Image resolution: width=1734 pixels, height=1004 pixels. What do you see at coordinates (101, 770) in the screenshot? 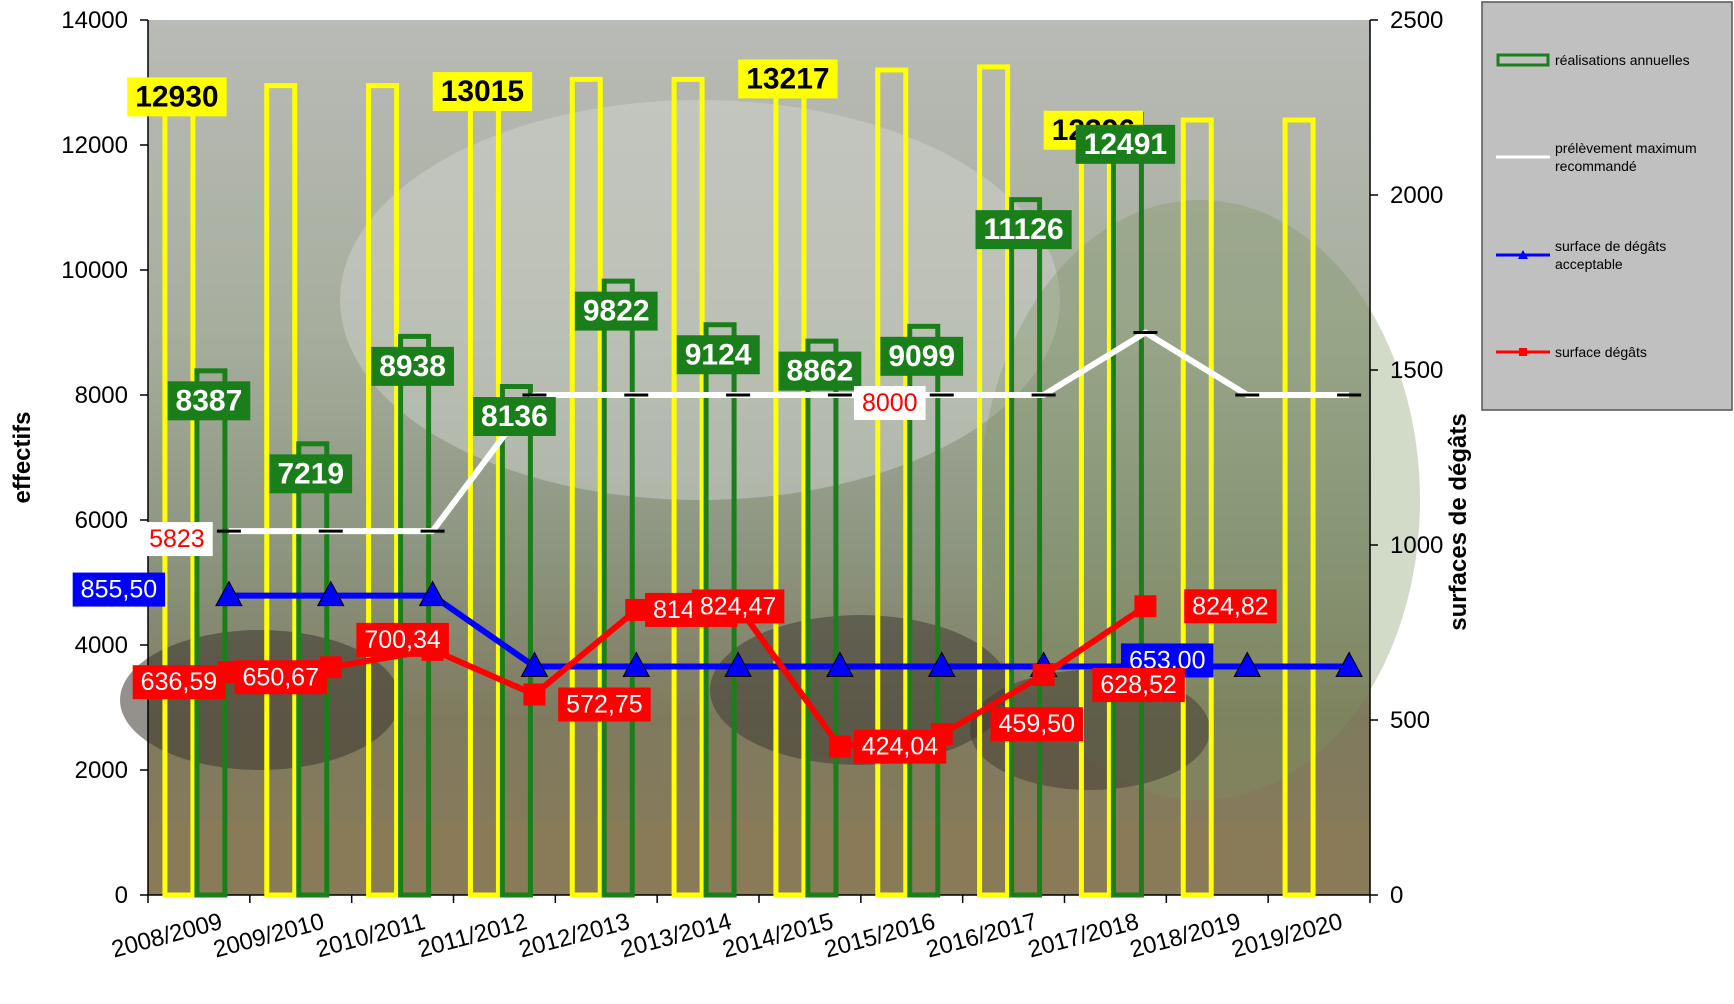
I see `y-tick-label: 2000` at bounding box center [101, 770].